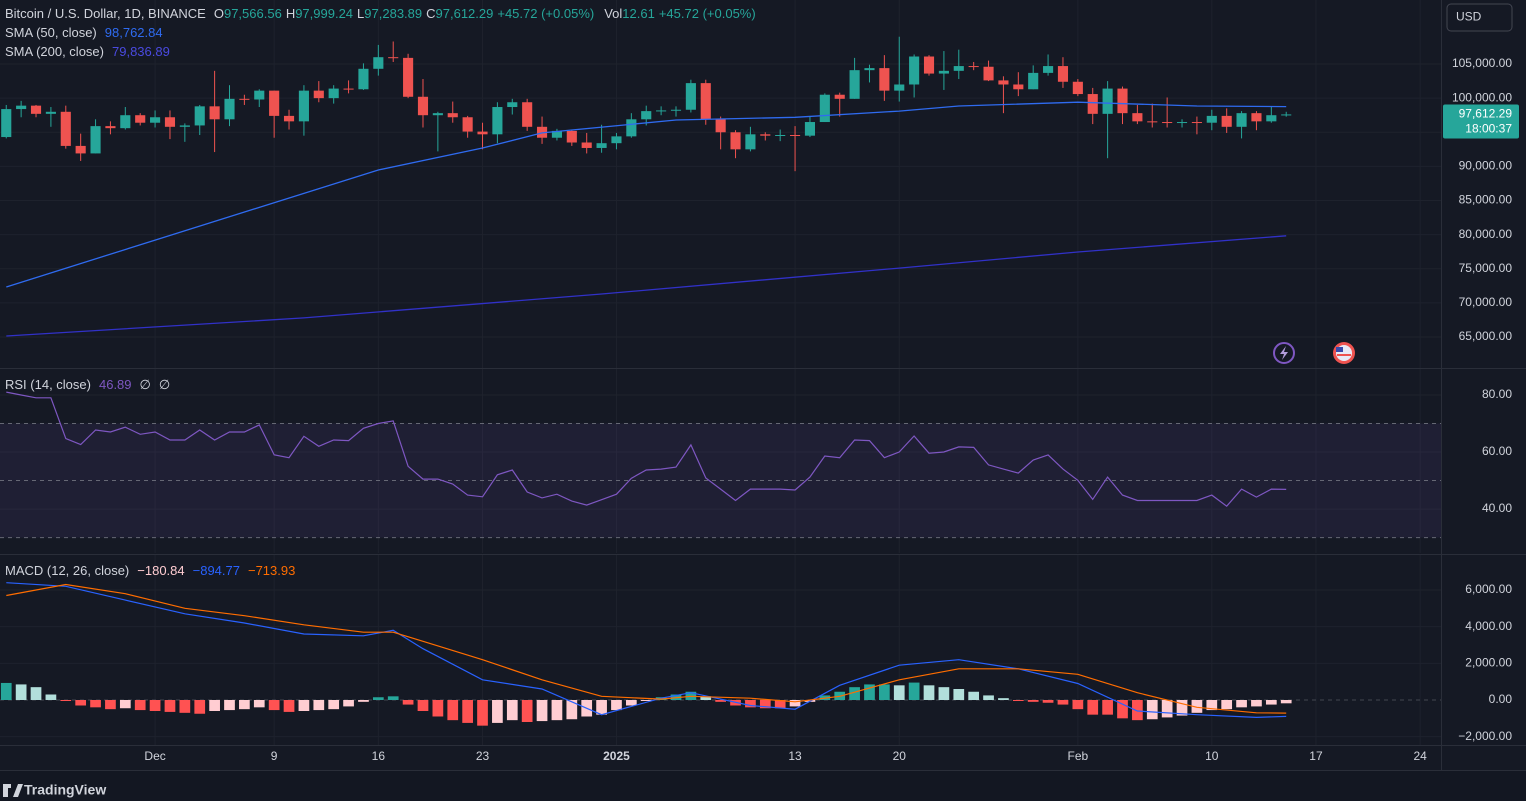  Describe the element at coordinates (638, 13) in the screenshot. I see `volume-value: 12.61` at that location.